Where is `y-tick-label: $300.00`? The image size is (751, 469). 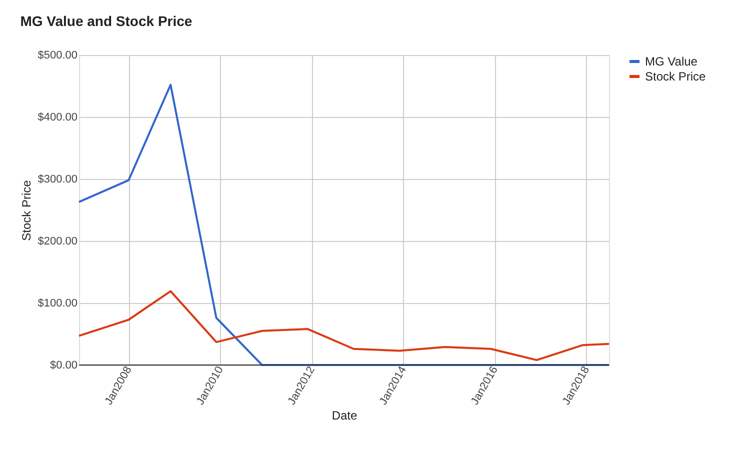
y-tick-label: $300.00 is located at coordinates (58, 180).